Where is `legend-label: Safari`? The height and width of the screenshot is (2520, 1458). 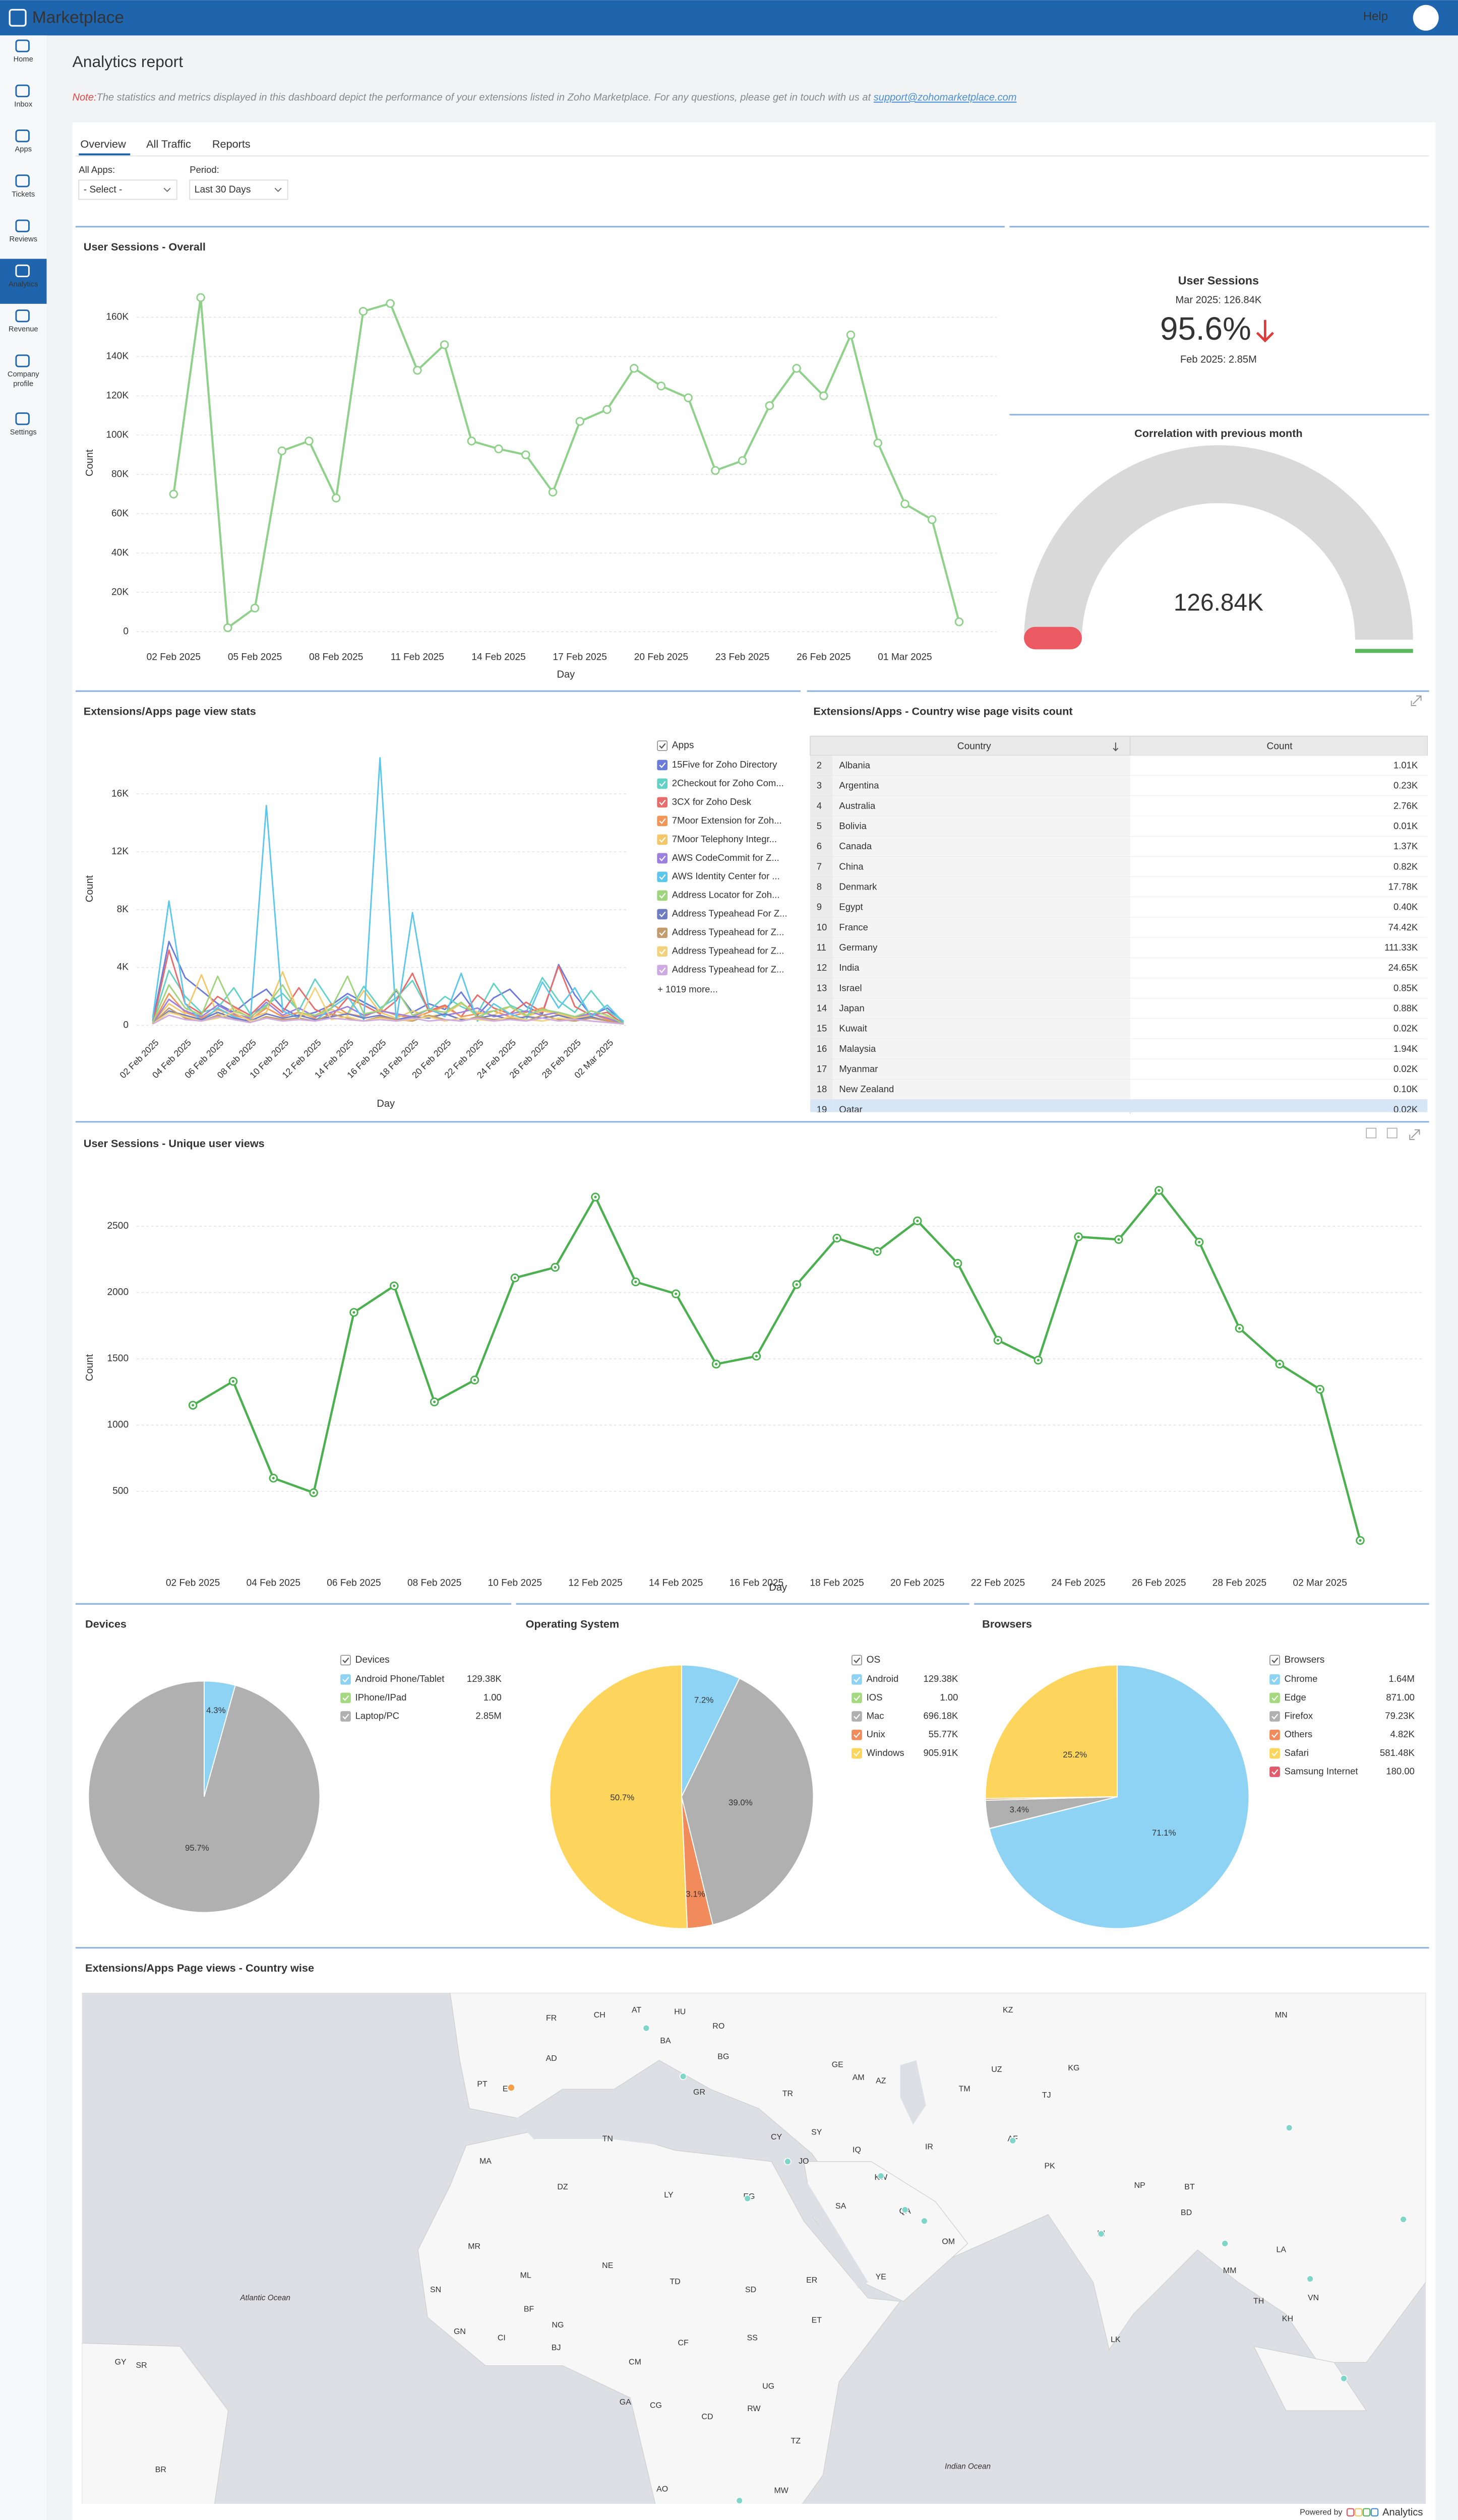 legend-label: Safari is located at coordinates (1297, 1752).